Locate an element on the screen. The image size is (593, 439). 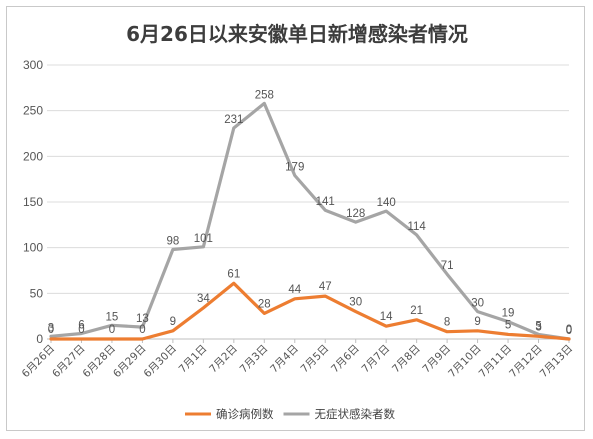
y-axis-ticks: 0 50 100 150 200 250 300 is located at coordinates (33, 202).